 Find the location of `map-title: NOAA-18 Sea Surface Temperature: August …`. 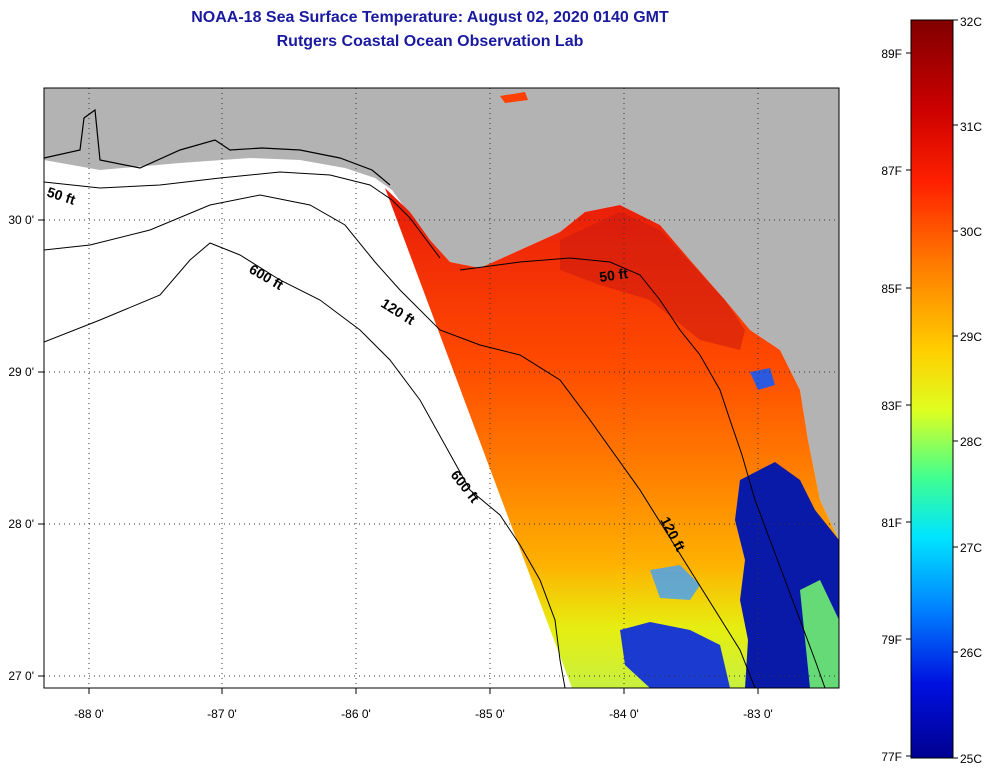

map-title: NOAA-18 Sea Surface Temperature: August … is located at coordinates (430, 17).